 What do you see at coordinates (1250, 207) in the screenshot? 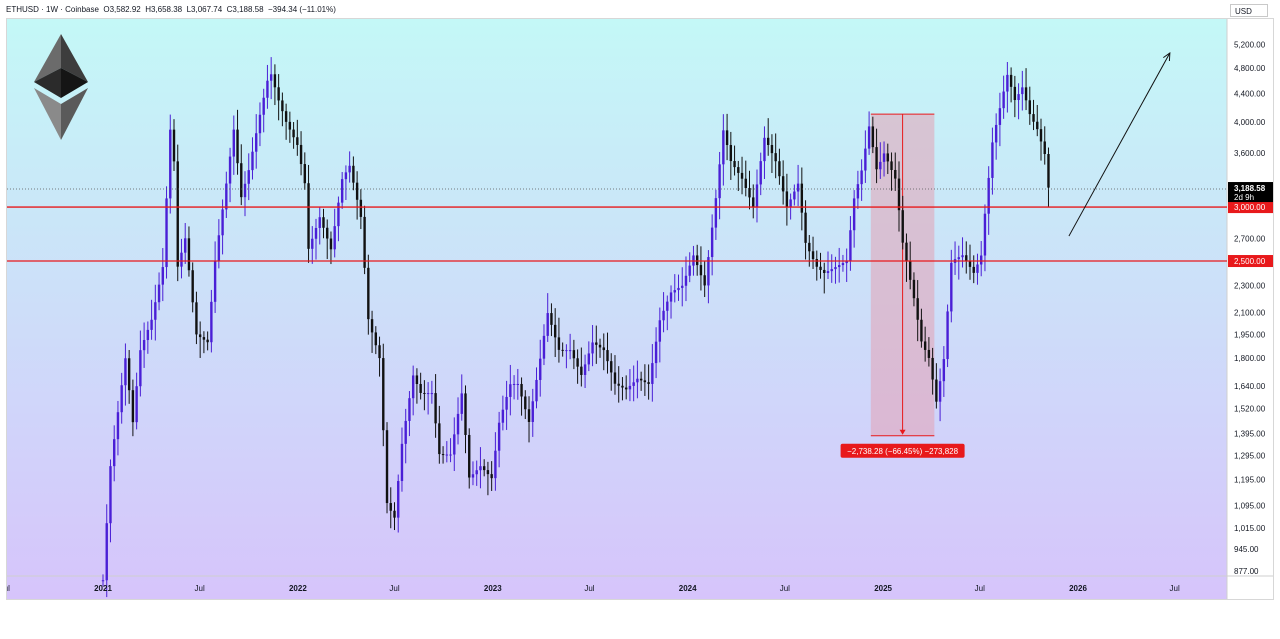
I see `level-price-tag` at bounding box center [1250, 207].